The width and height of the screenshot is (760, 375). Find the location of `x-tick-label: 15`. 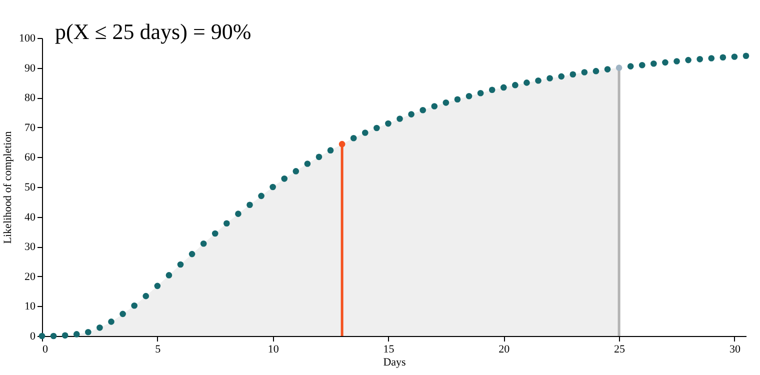

x-tick-label: 15 is located at coordinates (389, 350).